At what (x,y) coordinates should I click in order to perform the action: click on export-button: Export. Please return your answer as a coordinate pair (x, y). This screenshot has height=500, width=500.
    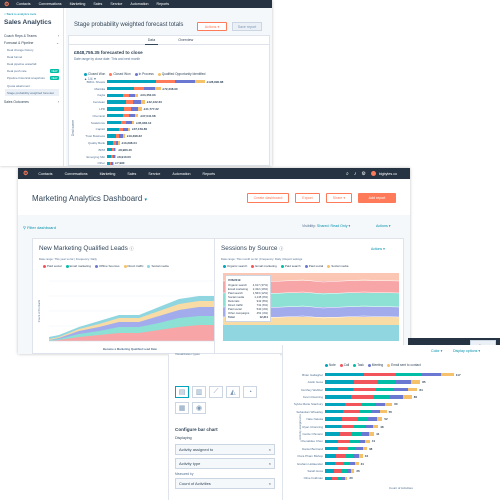
    Looking at the image, I should click on (307, 198).